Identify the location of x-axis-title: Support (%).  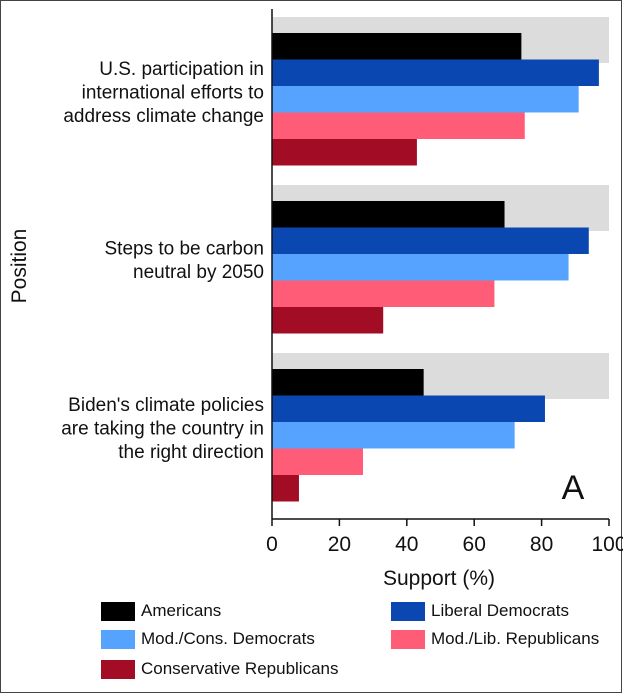
(439, 578).